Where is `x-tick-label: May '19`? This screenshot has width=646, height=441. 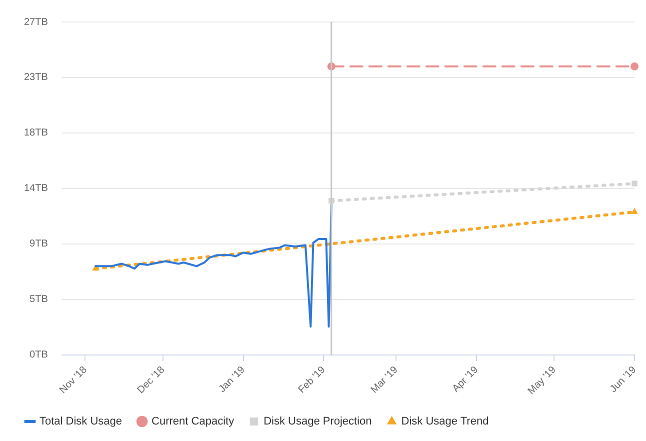 x-tick-label: May '19 is located at coordinates (542, 380).